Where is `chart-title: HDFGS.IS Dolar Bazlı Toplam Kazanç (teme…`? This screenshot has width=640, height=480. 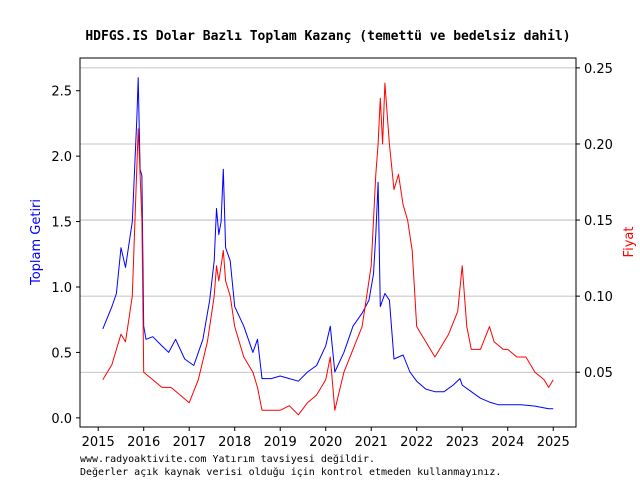 chart-title: HDFGS.IS Dolar Bazlı Toplam Kazanç (teme… is located at coordinates (327, 36).